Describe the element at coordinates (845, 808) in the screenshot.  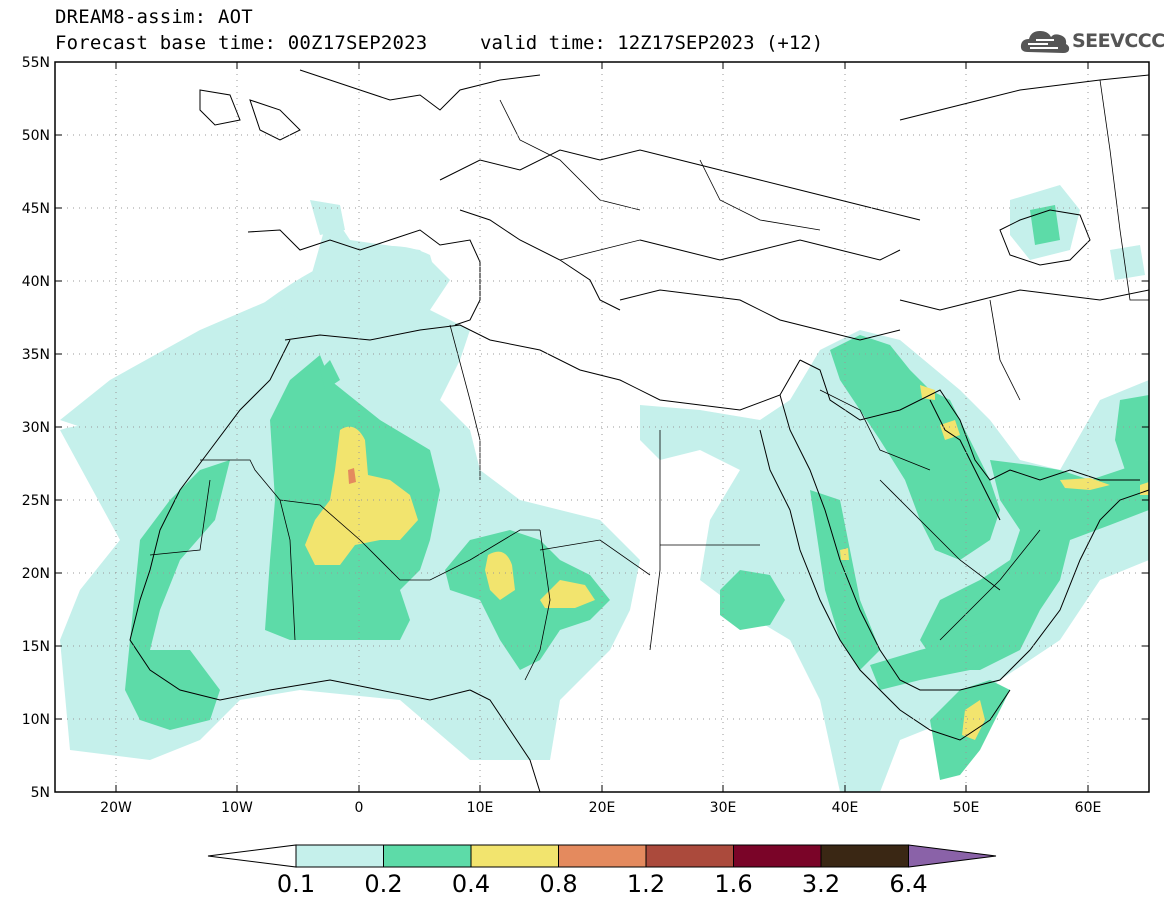
I see `lon-label: 40E` at that location.